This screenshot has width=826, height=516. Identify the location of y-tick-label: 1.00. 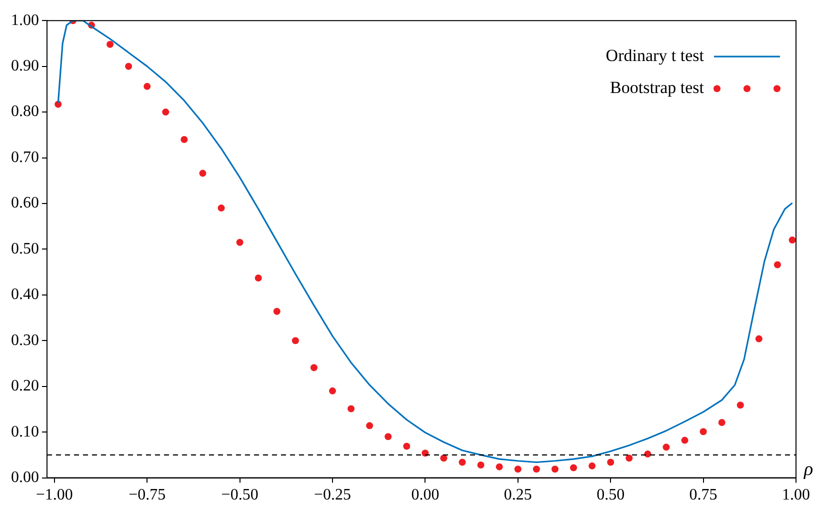
(25, 20).